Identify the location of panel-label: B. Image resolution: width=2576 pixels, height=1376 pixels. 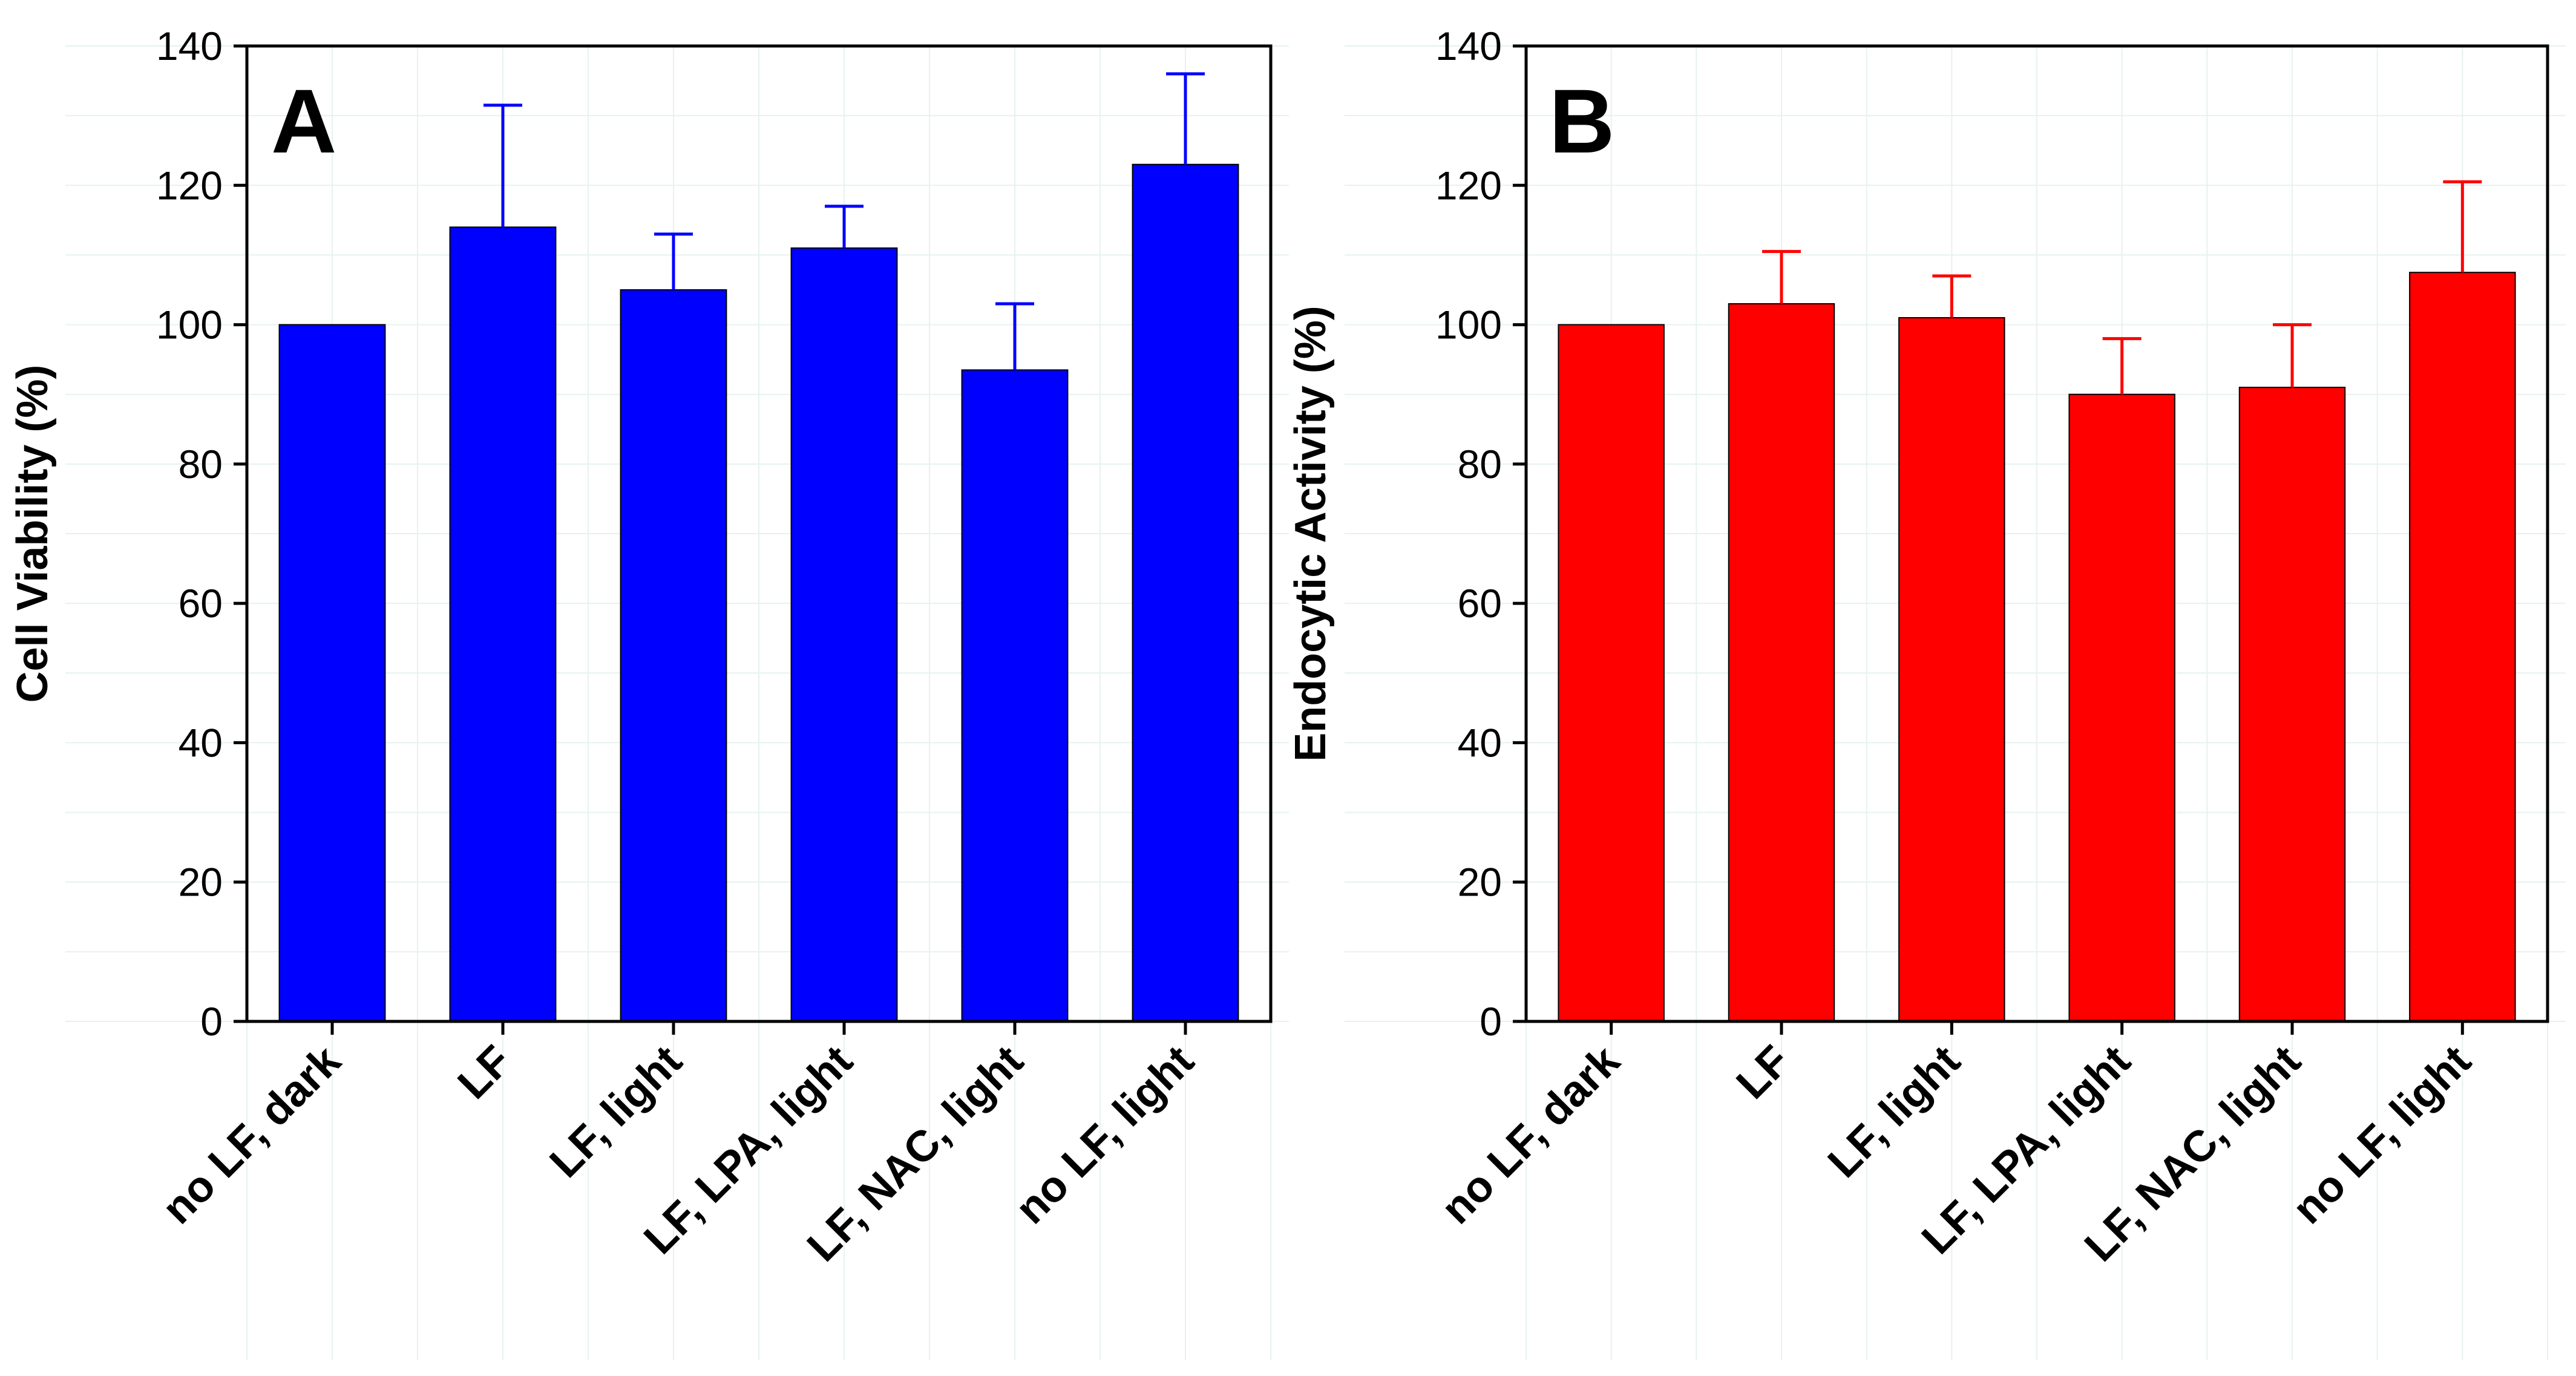
(1581, 121).